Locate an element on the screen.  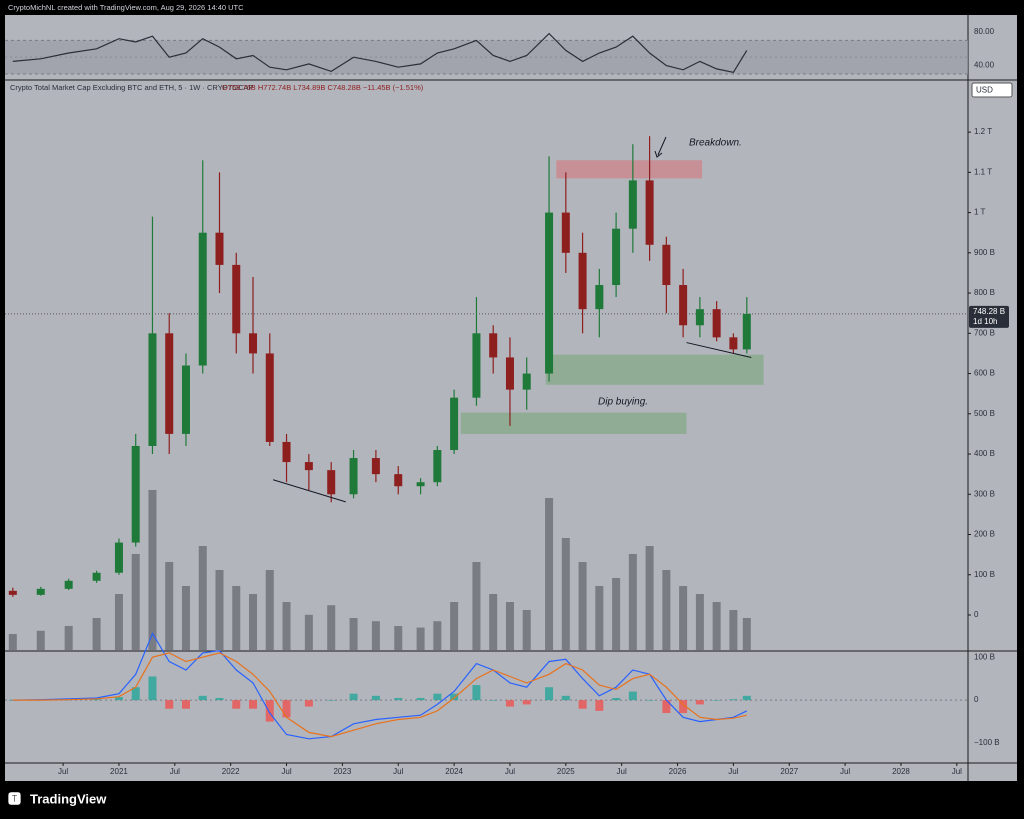
y-tick-label: 800 B is located at coordinates (984, 292).